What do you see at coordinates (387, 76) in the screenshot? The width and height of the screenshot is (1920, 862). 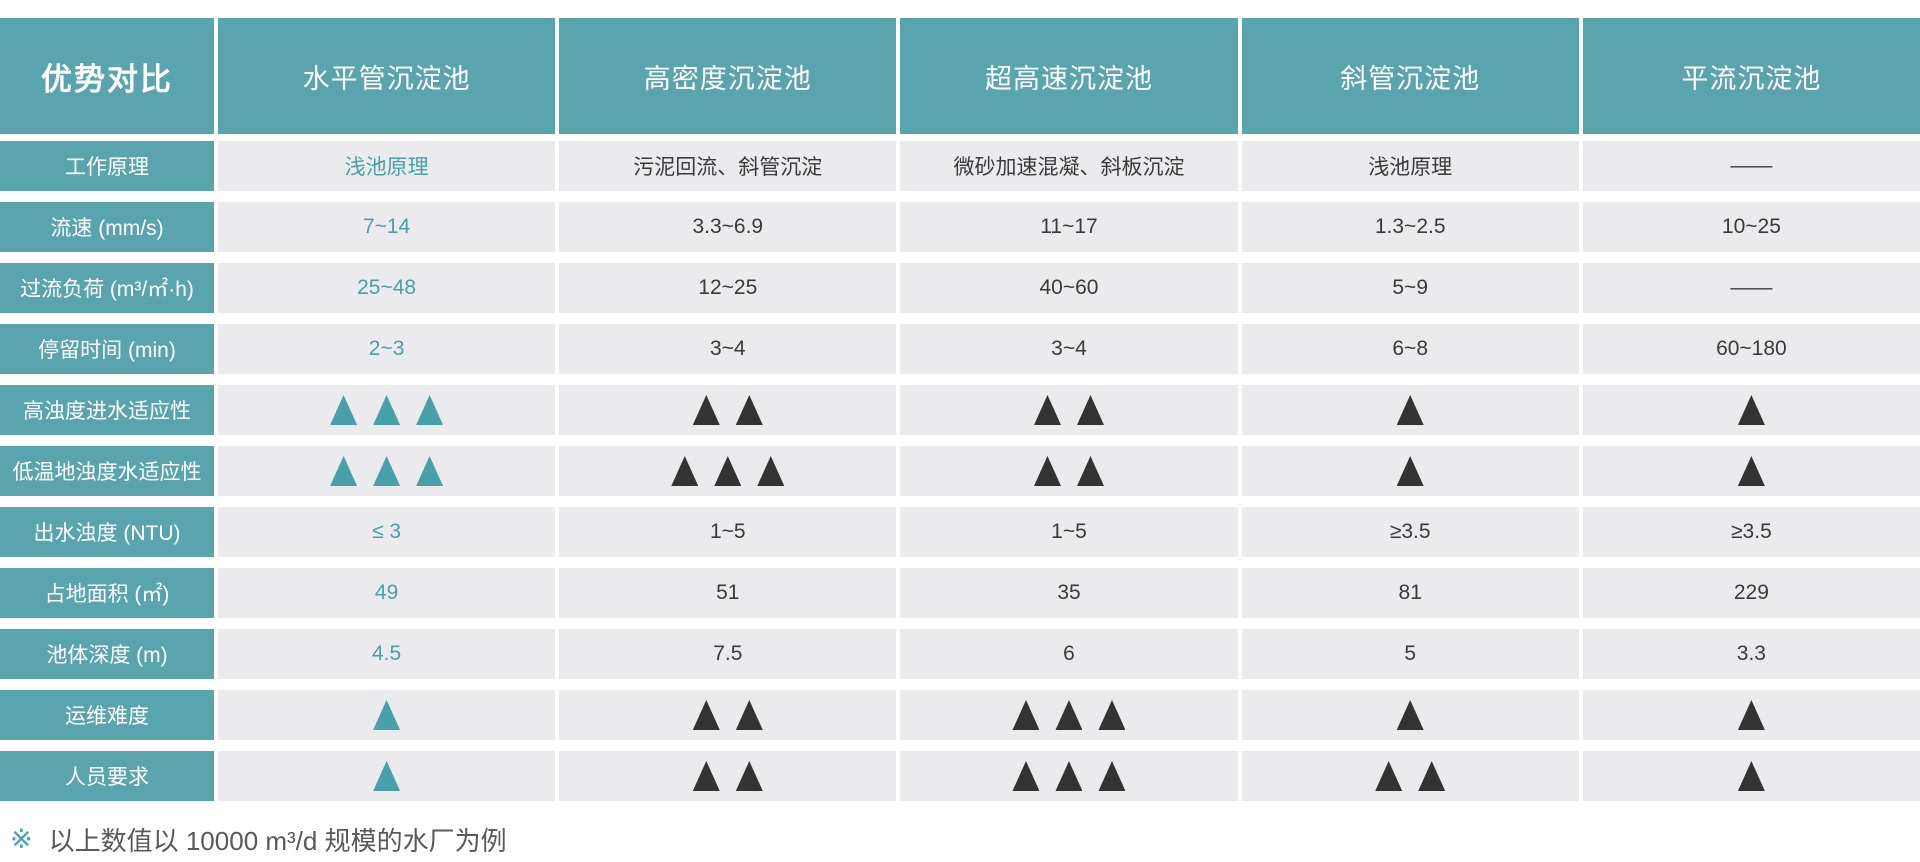 I see `column-header-1: 水平管沉淀池` at bounding box center [387, 76].